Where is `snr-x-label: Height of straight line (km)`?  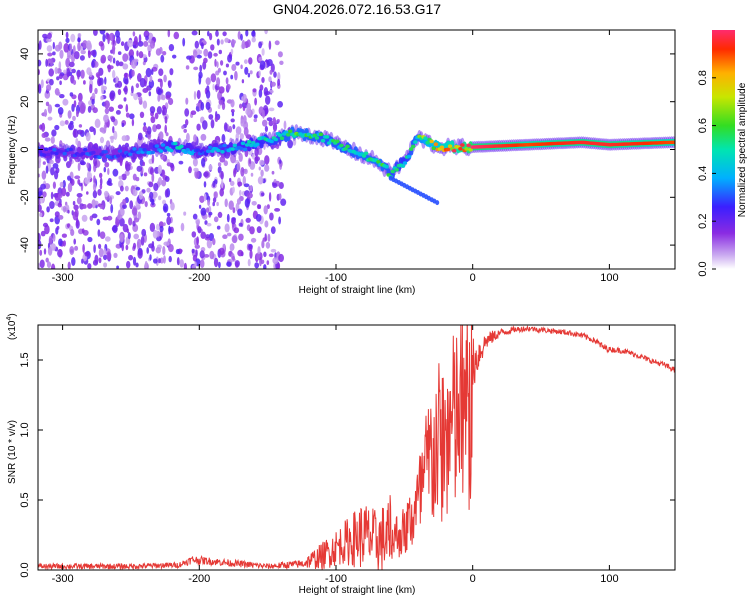 snr-x-label: Height of straight line (km) is located at coordinates (357, 590).